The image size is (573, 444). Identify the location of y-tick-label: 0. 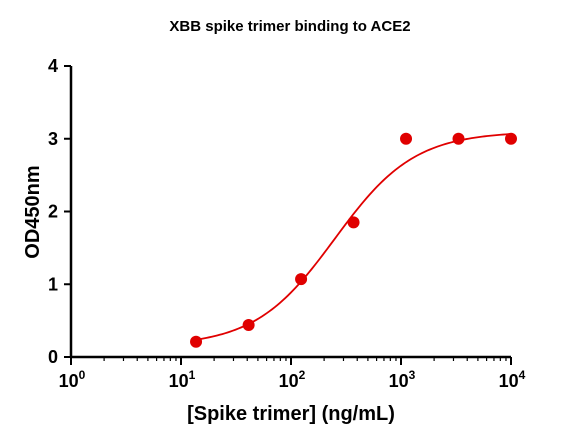
(53, 357).